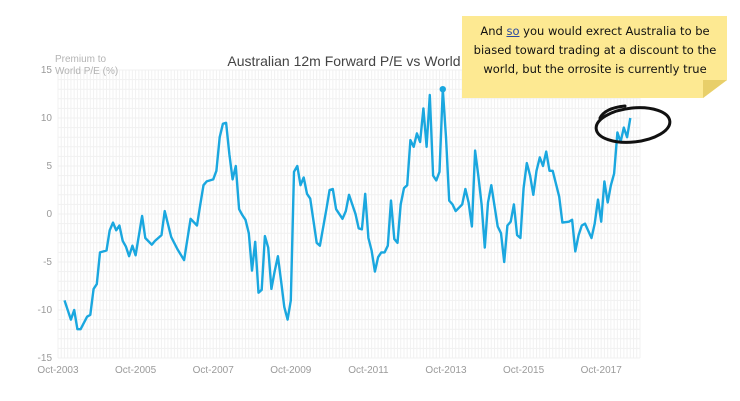 The image size is (740, 401). I want to click on y-tick-label: -15, so click(45, 358).